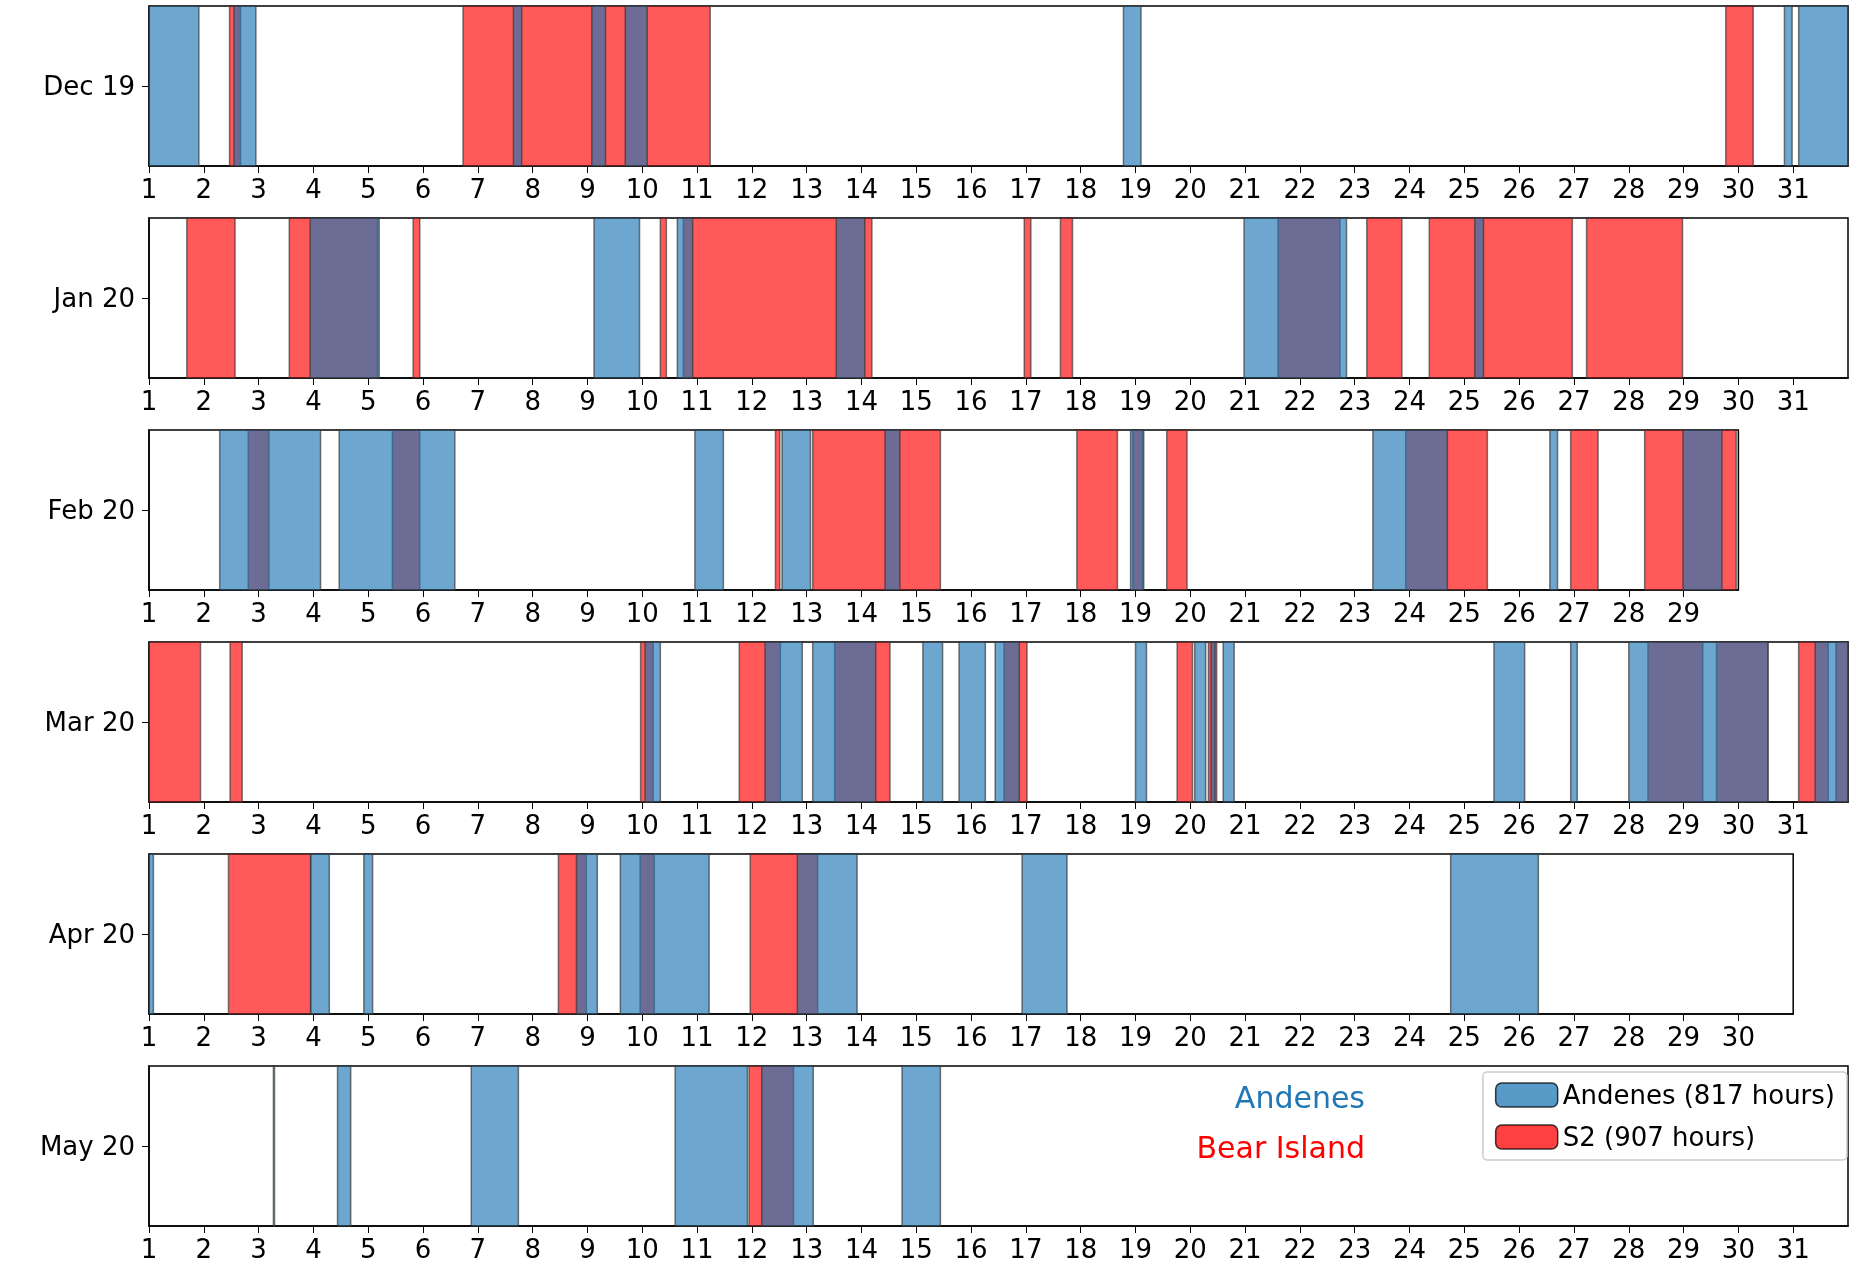 Image resolution: width=1851 pixels, height=1274 pixels. What do you see at coordinates (1659, 1137) in the screenshot?
I see `legend-label: S2 (907 hours)` at bounding box center [1659, 1137].